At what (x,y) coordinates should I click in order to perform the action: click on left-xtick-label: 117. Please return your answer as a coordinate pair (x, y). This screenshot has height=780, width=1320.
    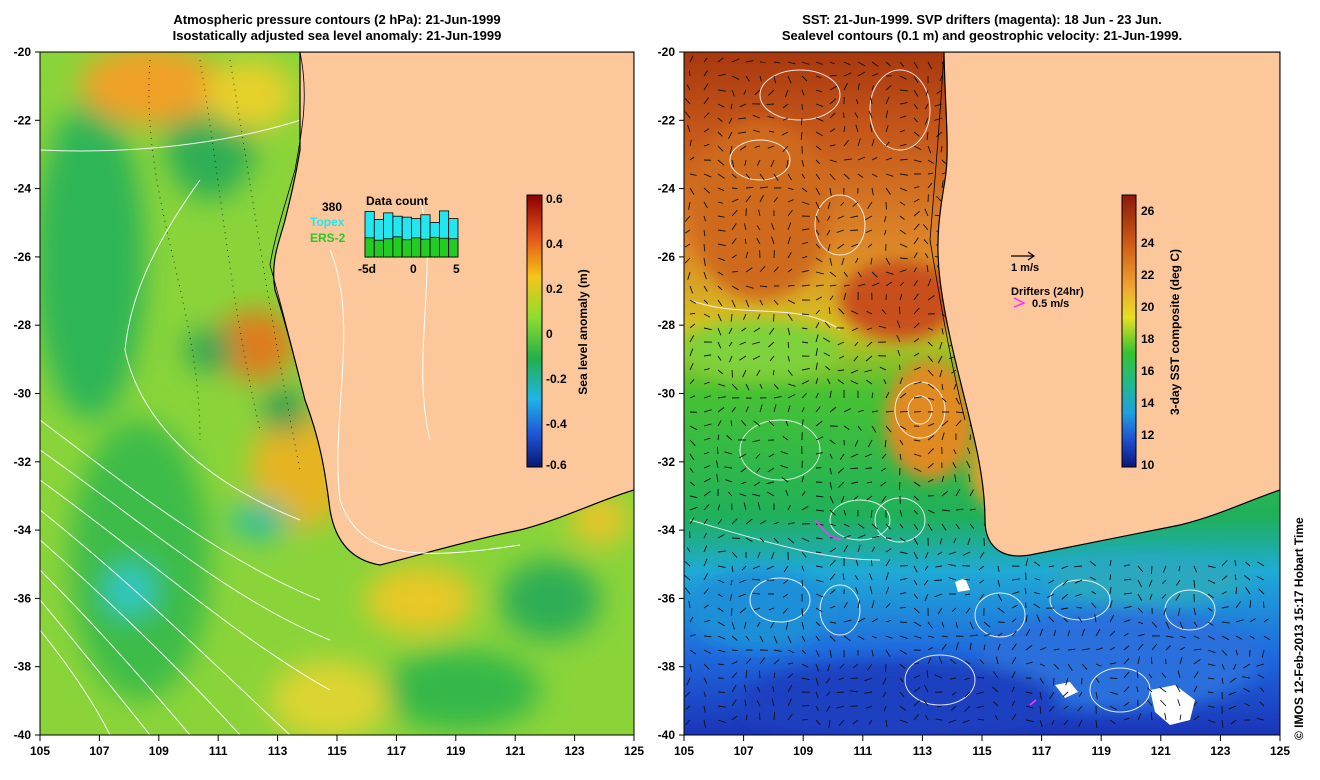
    Looking at the image, I should click on (397, 751).